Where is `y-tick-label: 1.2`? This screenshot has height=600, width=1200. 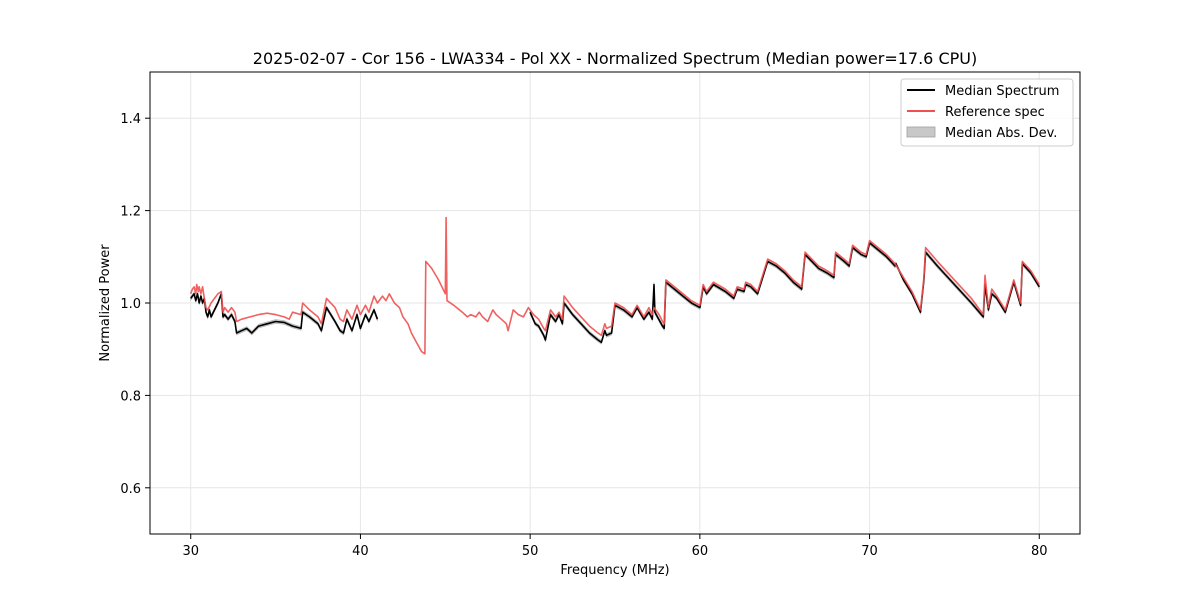
y-tick-label: 1.2 is located at coordinates (130, 212).